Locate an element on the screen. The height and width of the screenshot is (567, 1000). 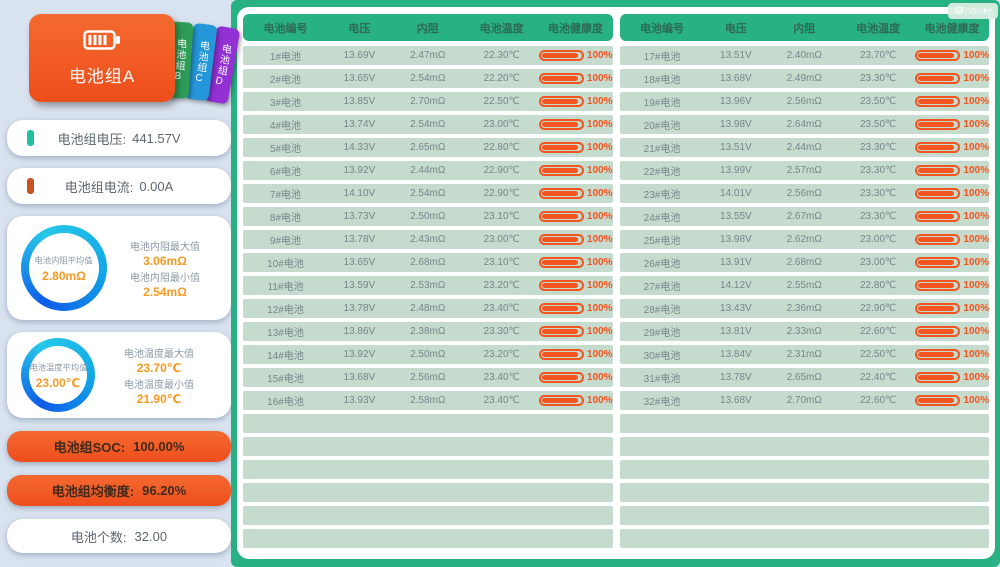
table-row: 9#电池 13.78V 2.43mΩ 23.00℃ 100% is located at coordinates (428, 239).